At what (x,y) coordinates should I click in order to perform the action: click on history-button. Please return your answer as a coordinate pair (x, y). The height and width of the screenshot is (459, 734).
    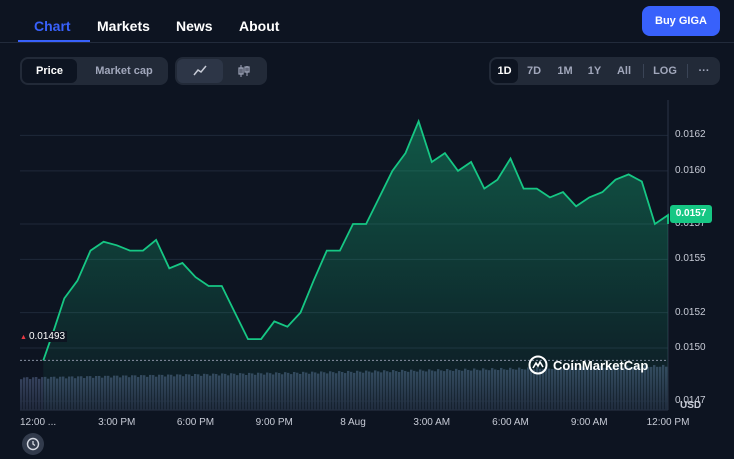
    Looking at the image, I should click on (33, 444).